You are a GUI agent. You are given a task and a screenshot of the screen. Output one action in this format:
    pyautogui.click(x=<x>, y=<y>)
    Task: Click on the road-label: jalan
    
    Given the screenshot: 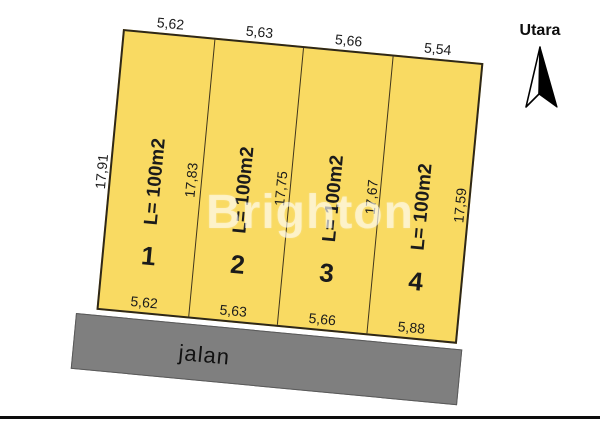 What is the action you would take?
    pyautogui.click(x=204, y=354)
    